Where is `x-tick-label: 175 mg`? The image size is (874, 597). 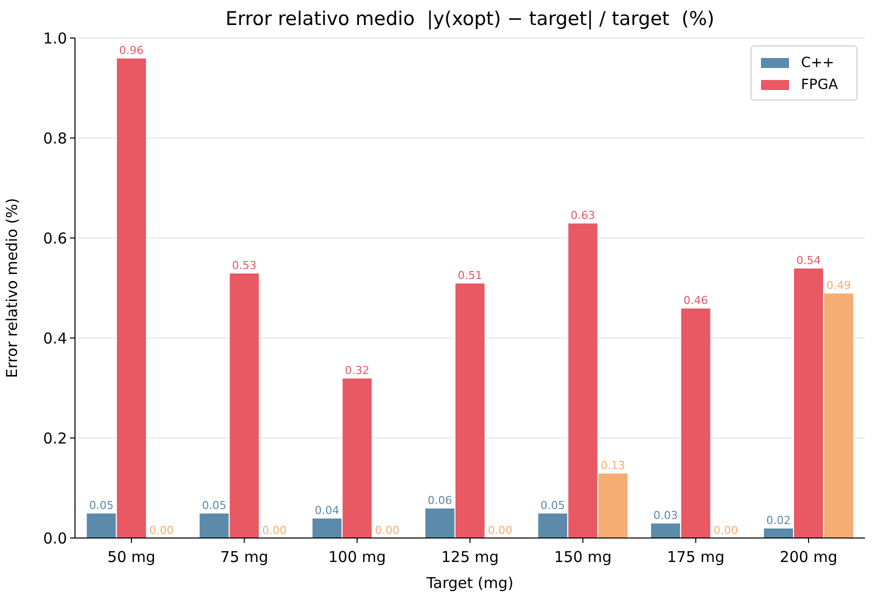
x-tick-label: 175 mg is located at coordinates (695, 557).